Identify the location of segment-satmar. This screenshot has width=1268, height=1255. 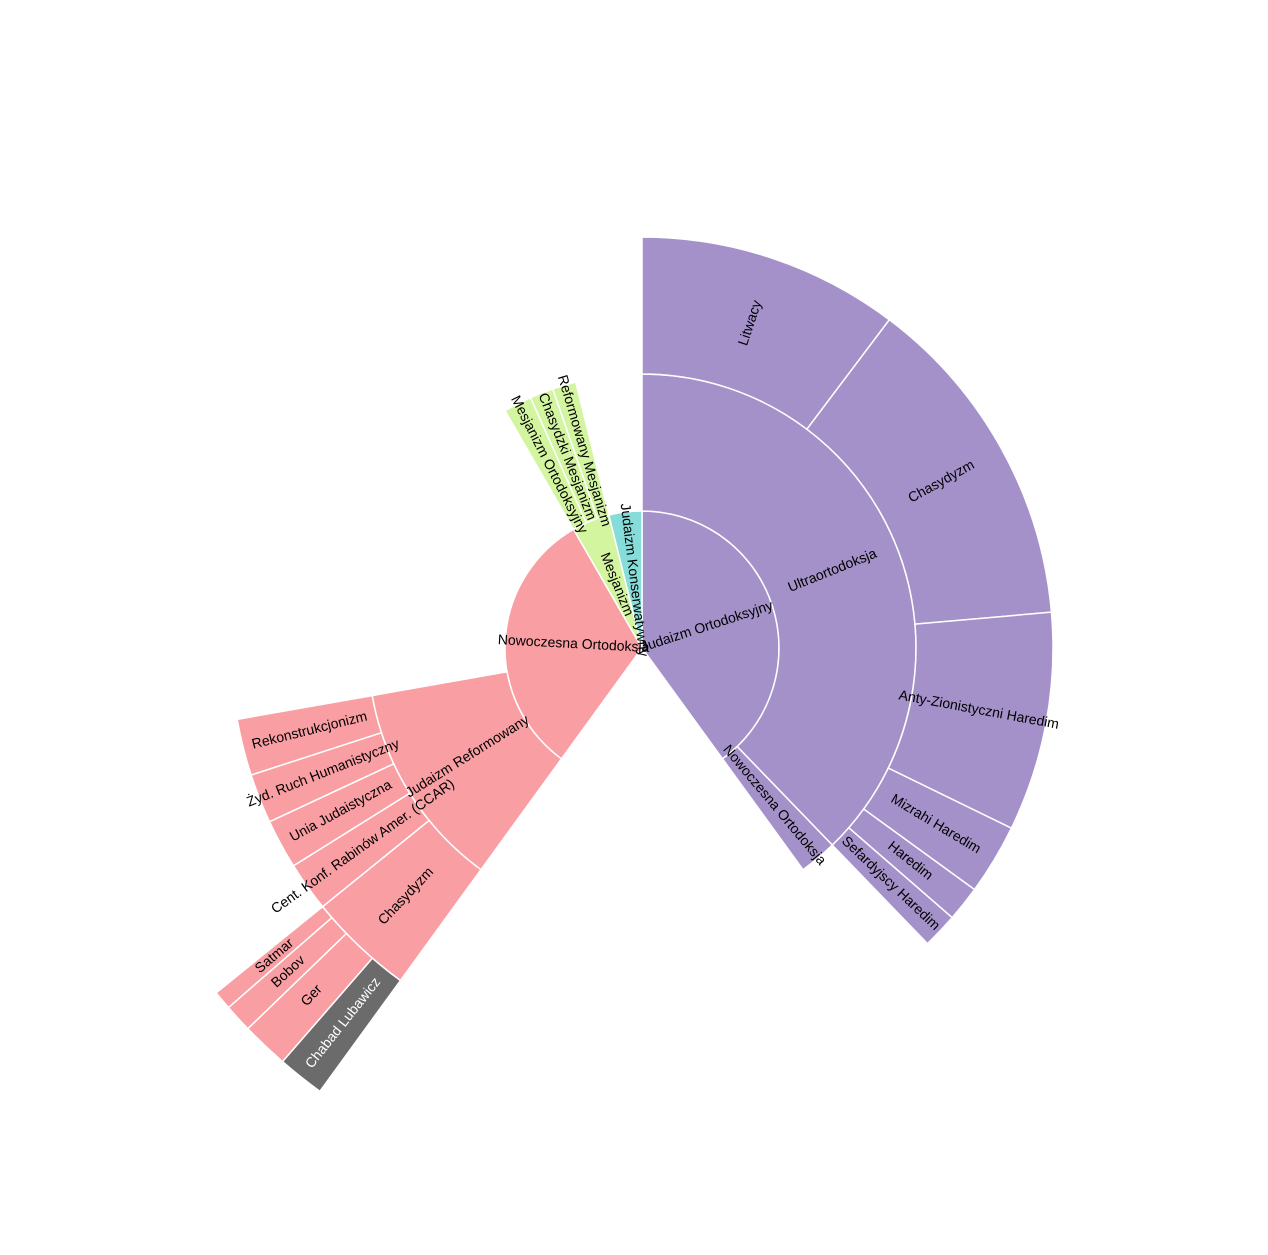
(274, 957).